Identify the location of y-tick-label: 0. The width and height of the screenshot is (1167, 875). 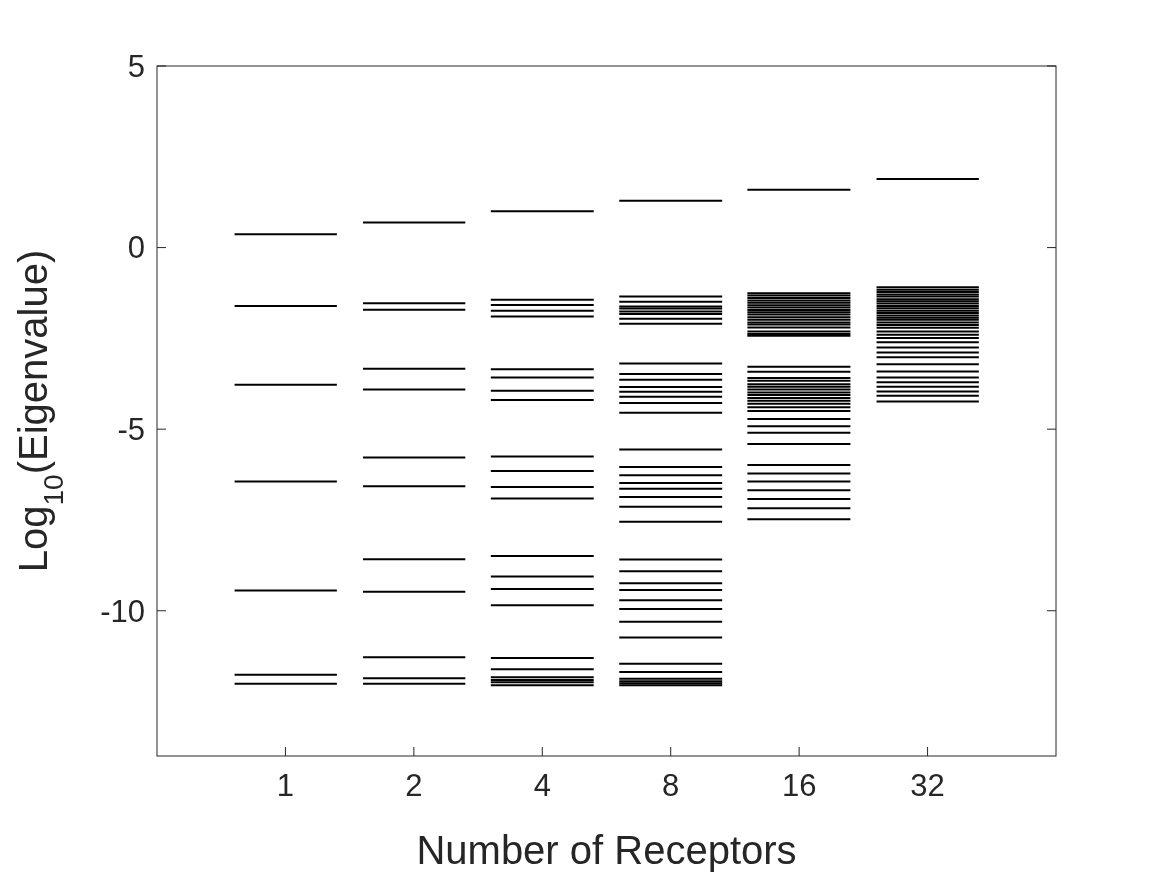
(136, 248).